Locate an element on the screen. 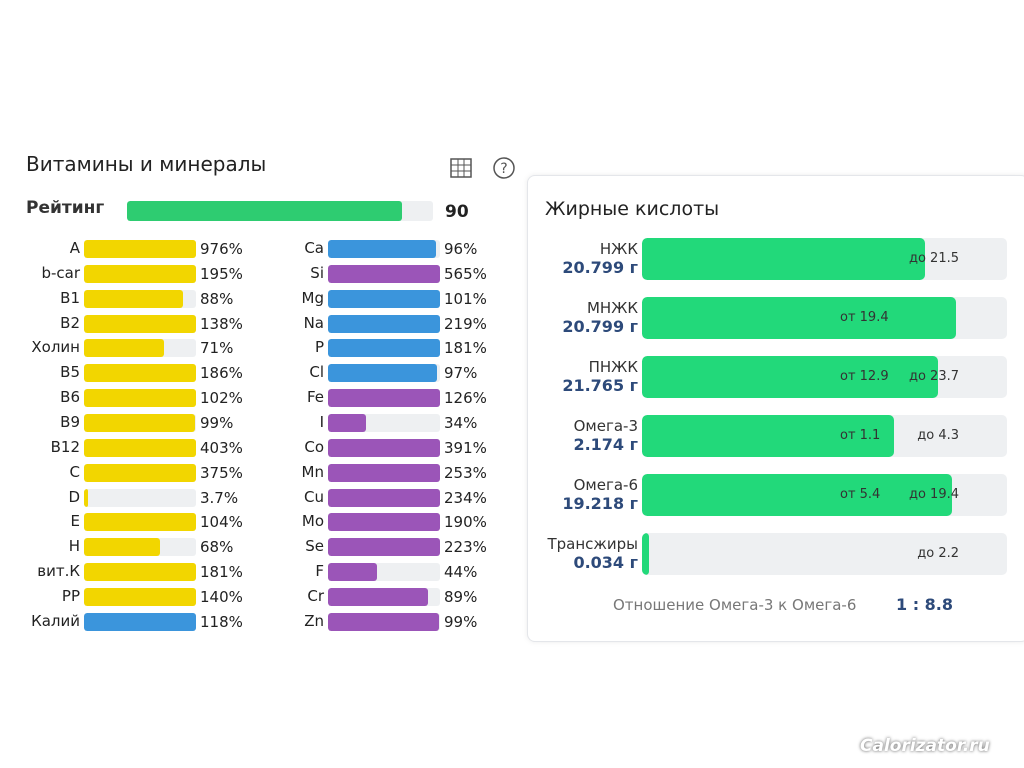 The image size is (1024, 768). rating-value: 90 is located at coordinates (457, 212).